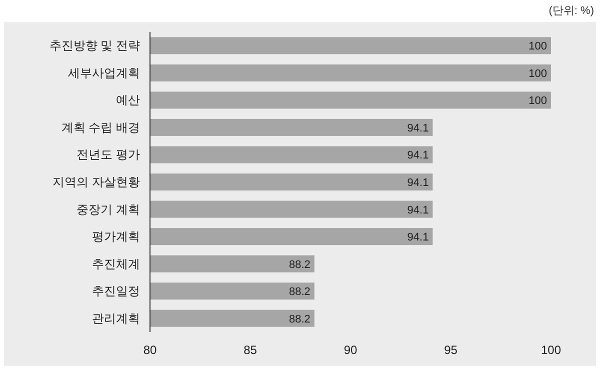 Image resolution: width=600 pixels, height=368 pixels. I want to click on x-tick-label: 85, so click(251, 350).